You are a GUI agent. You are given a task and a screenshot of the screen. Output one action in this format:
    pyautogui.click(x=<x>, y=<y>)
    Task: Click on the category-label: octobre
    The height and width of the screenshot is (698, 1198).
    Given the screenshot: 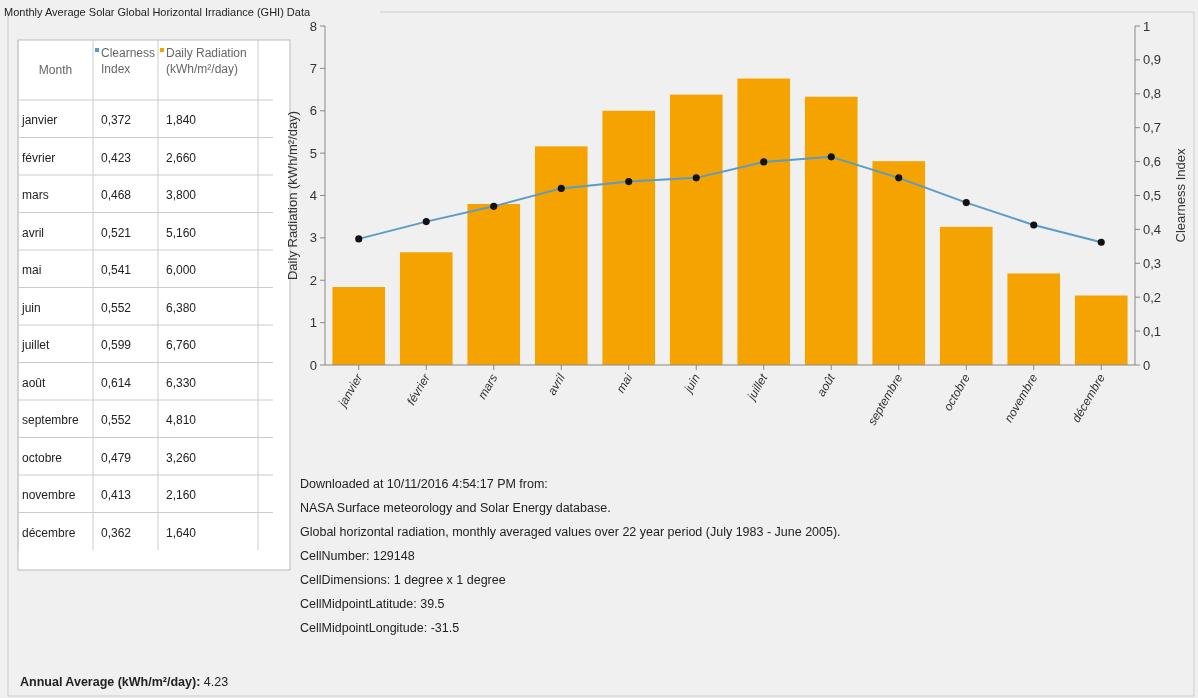 What is the action you would take?
    pyautogui.click(x=42, y=457)
    